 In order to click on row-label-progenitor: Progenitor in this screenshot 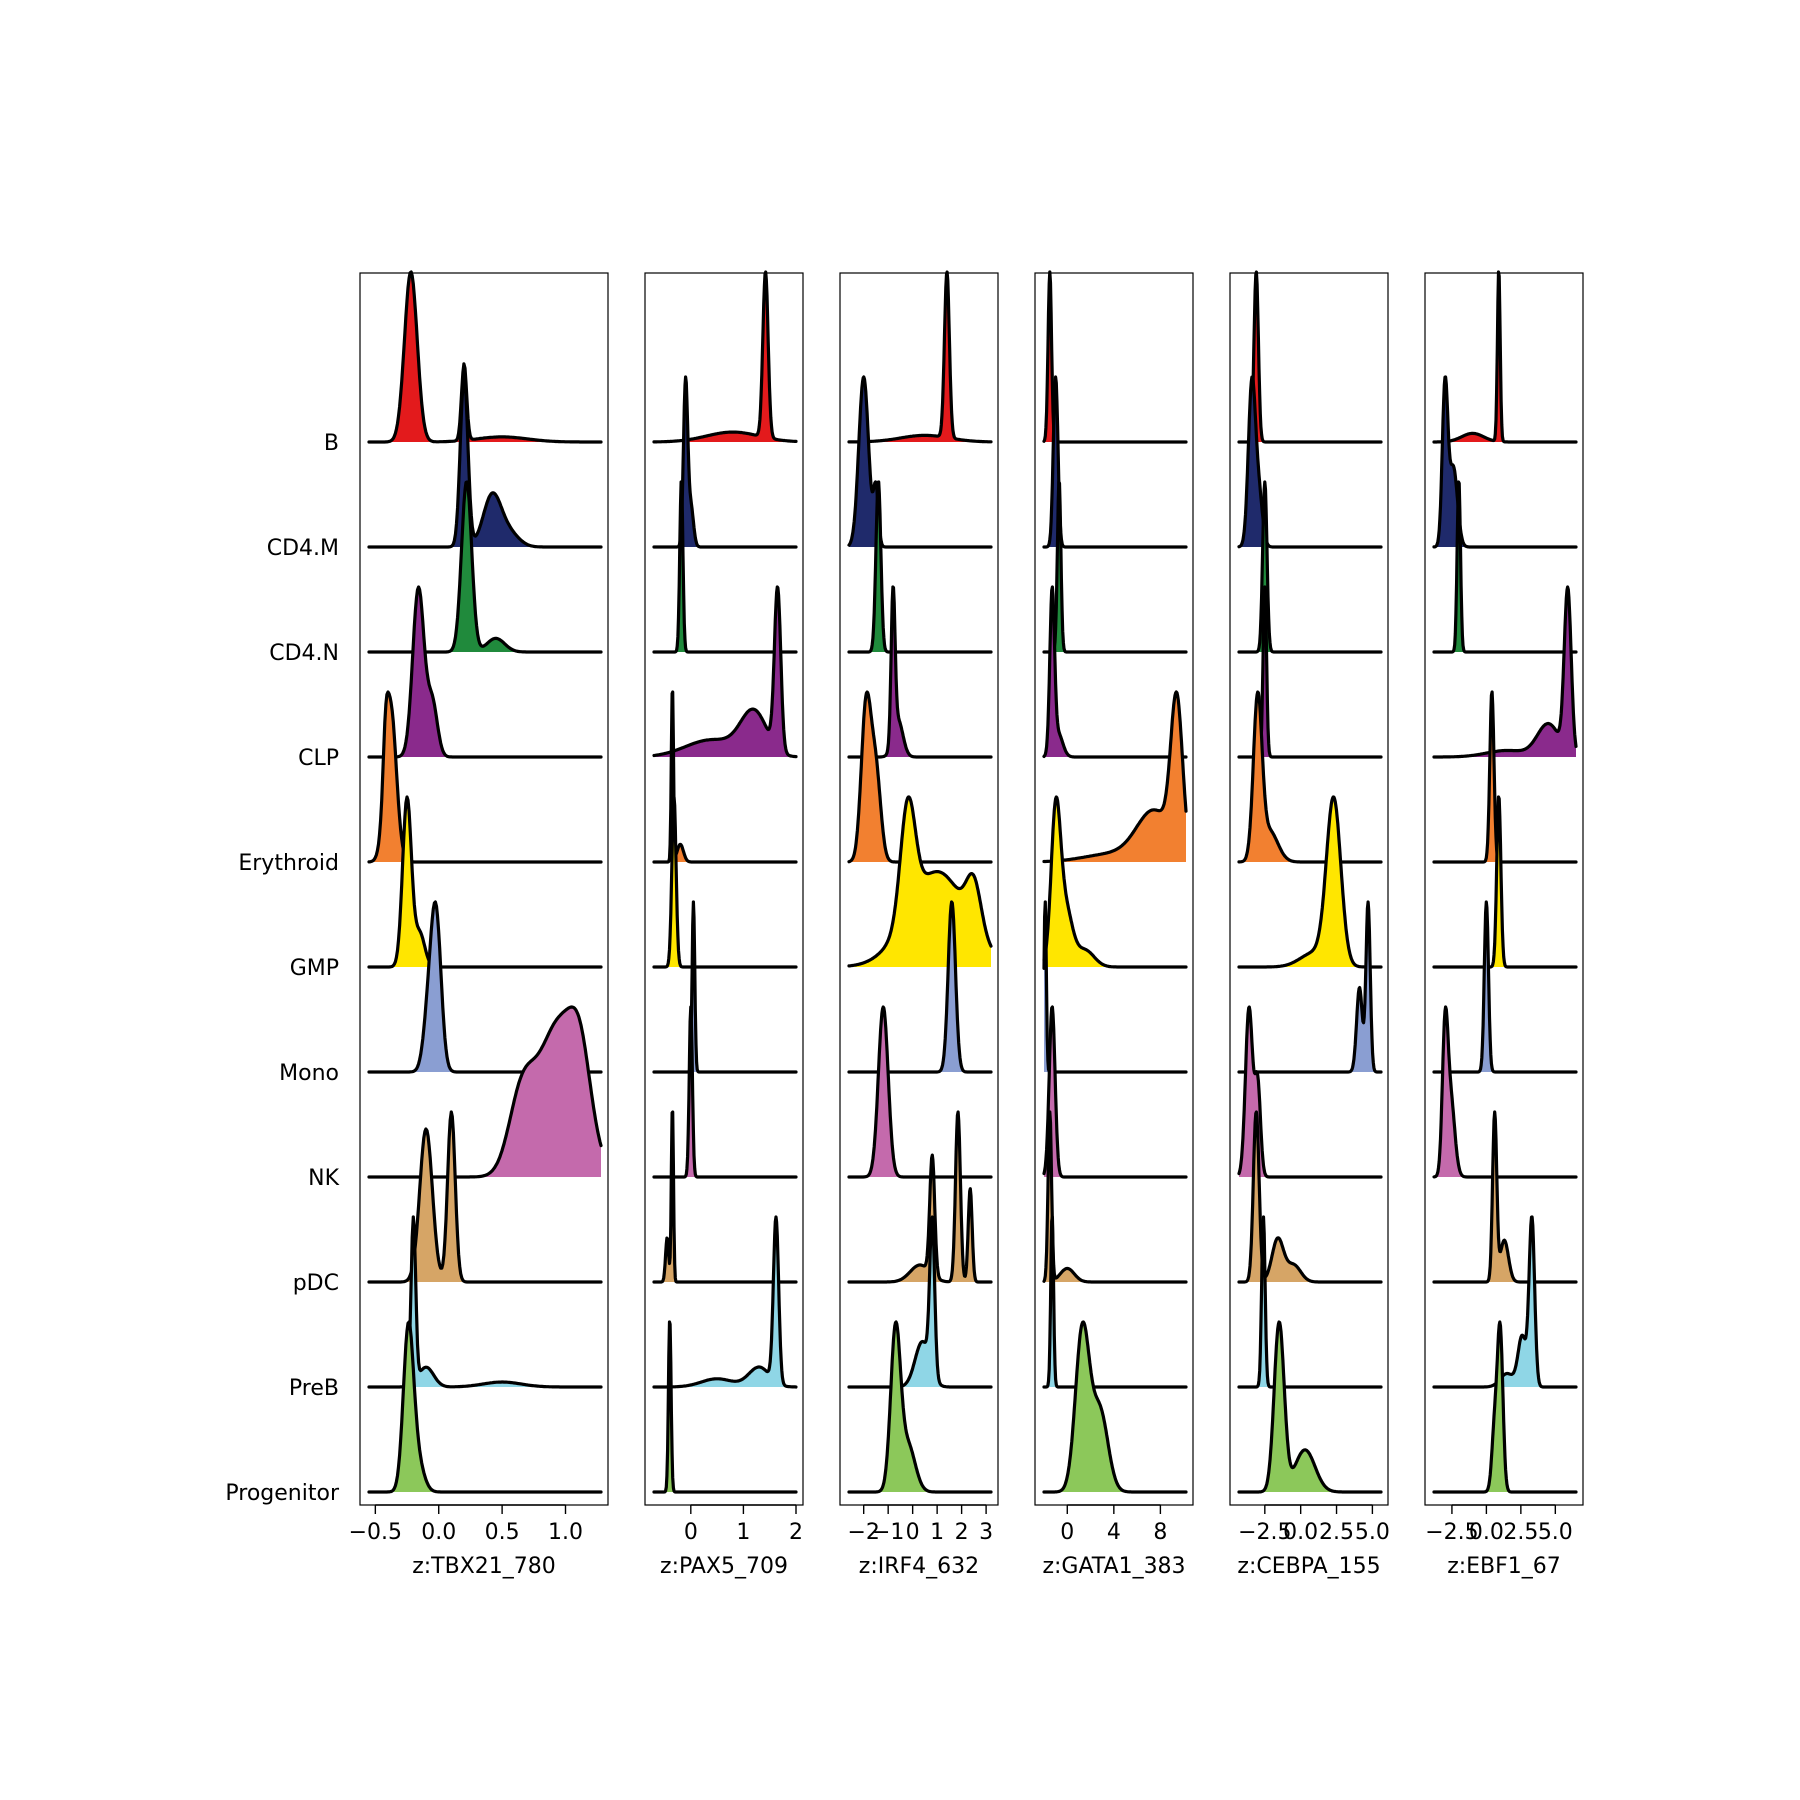, I will do `click(282, 1493)`.